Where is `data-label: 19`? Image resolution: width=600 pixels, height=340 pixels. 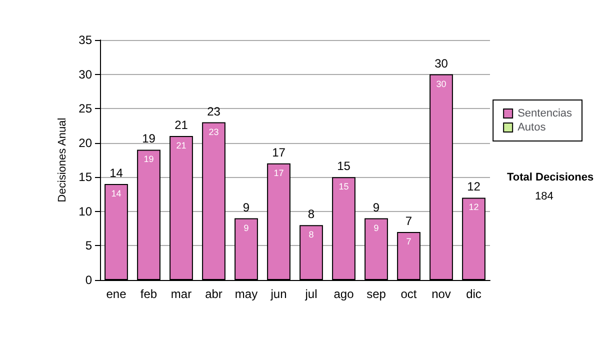 data-label: 19 is located at coordinates (149, 159).